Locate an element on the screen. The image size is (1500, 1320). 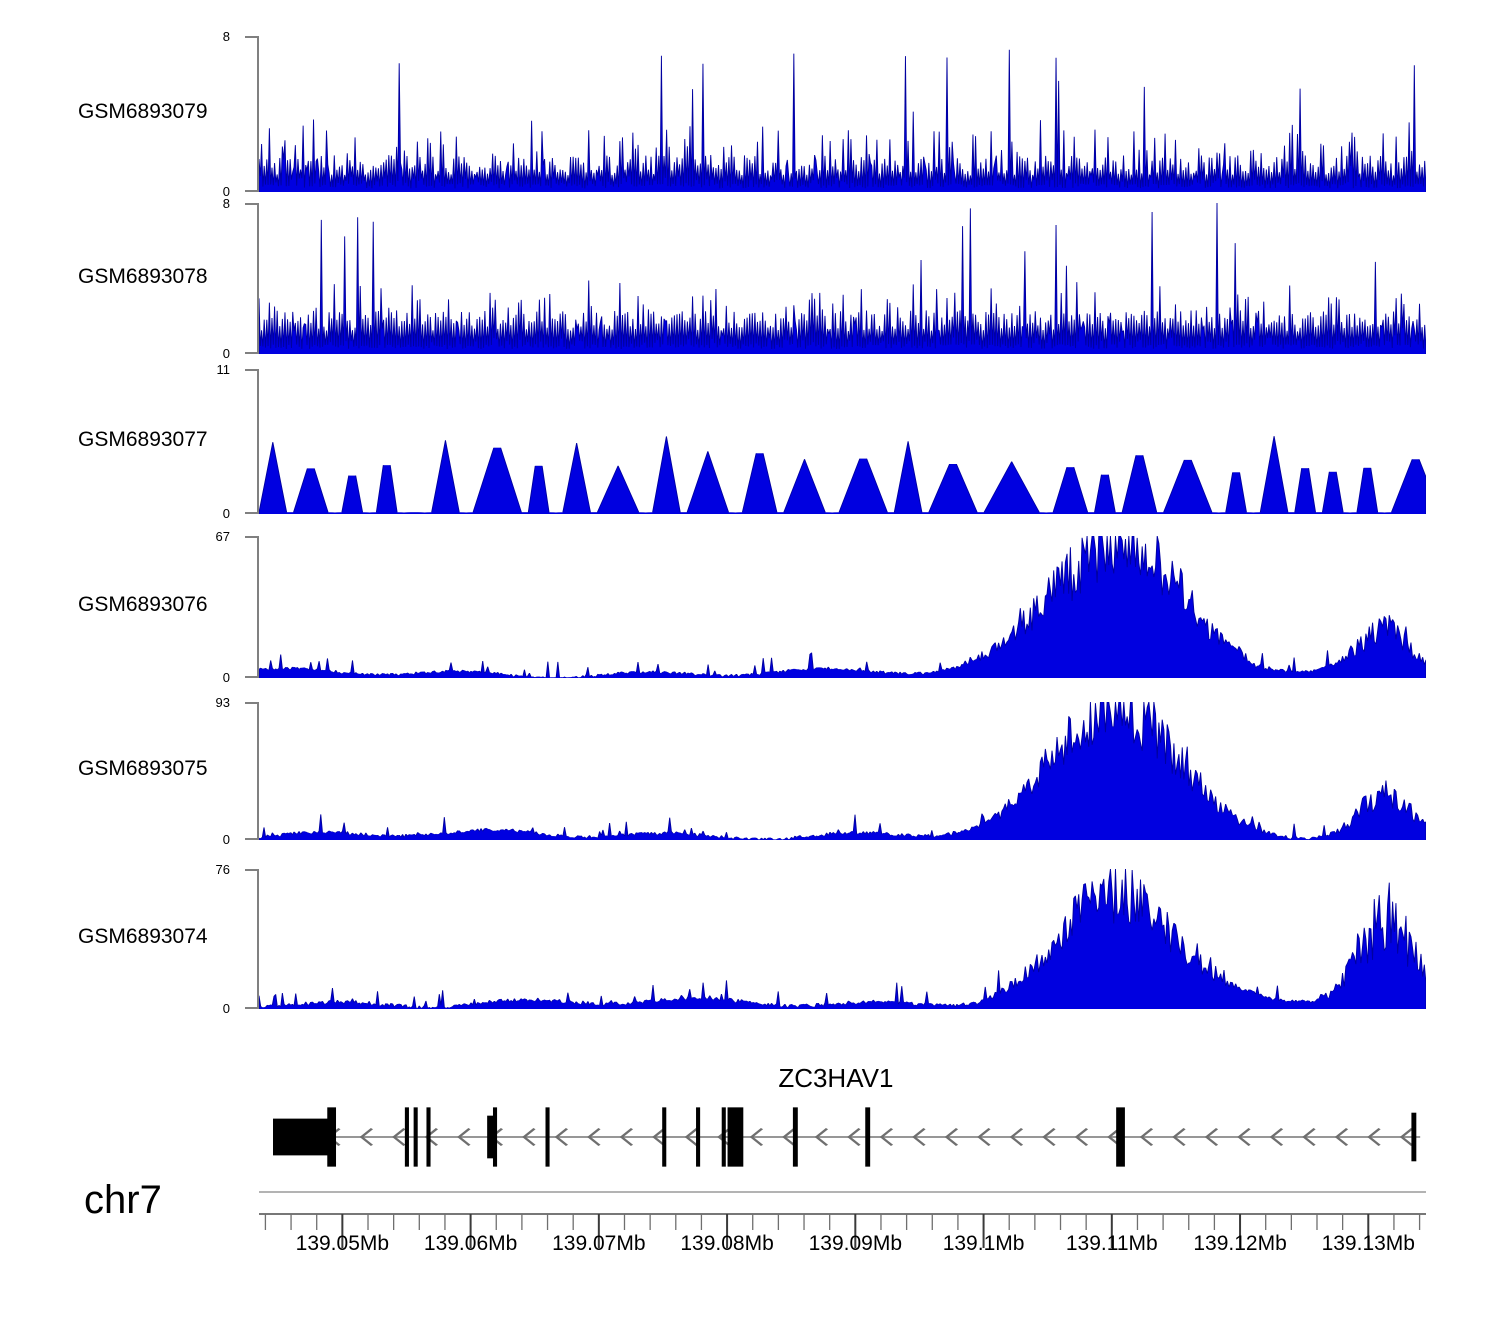
y-axis: 11 0 is located at coordinates (238, 441).